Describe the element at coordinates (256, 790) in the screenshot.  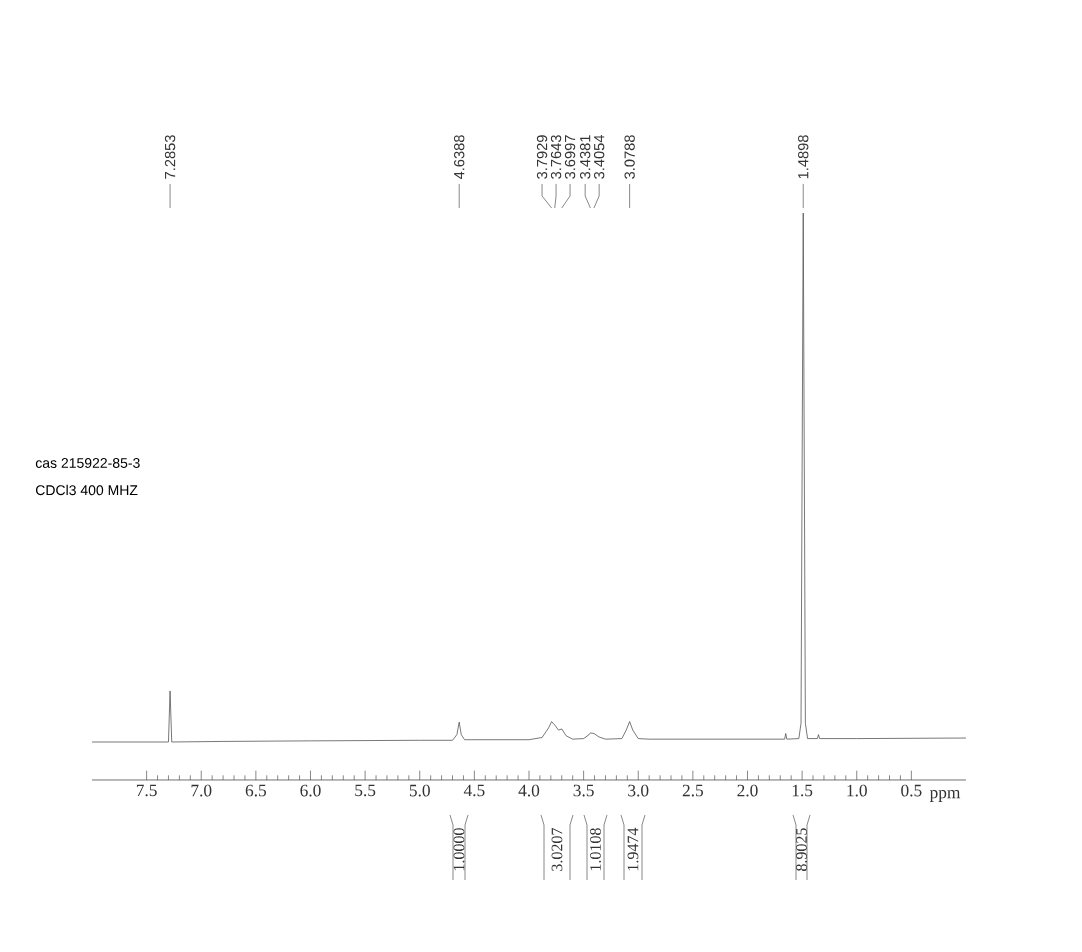
I see `x-tick-label: 6.5` at that location.